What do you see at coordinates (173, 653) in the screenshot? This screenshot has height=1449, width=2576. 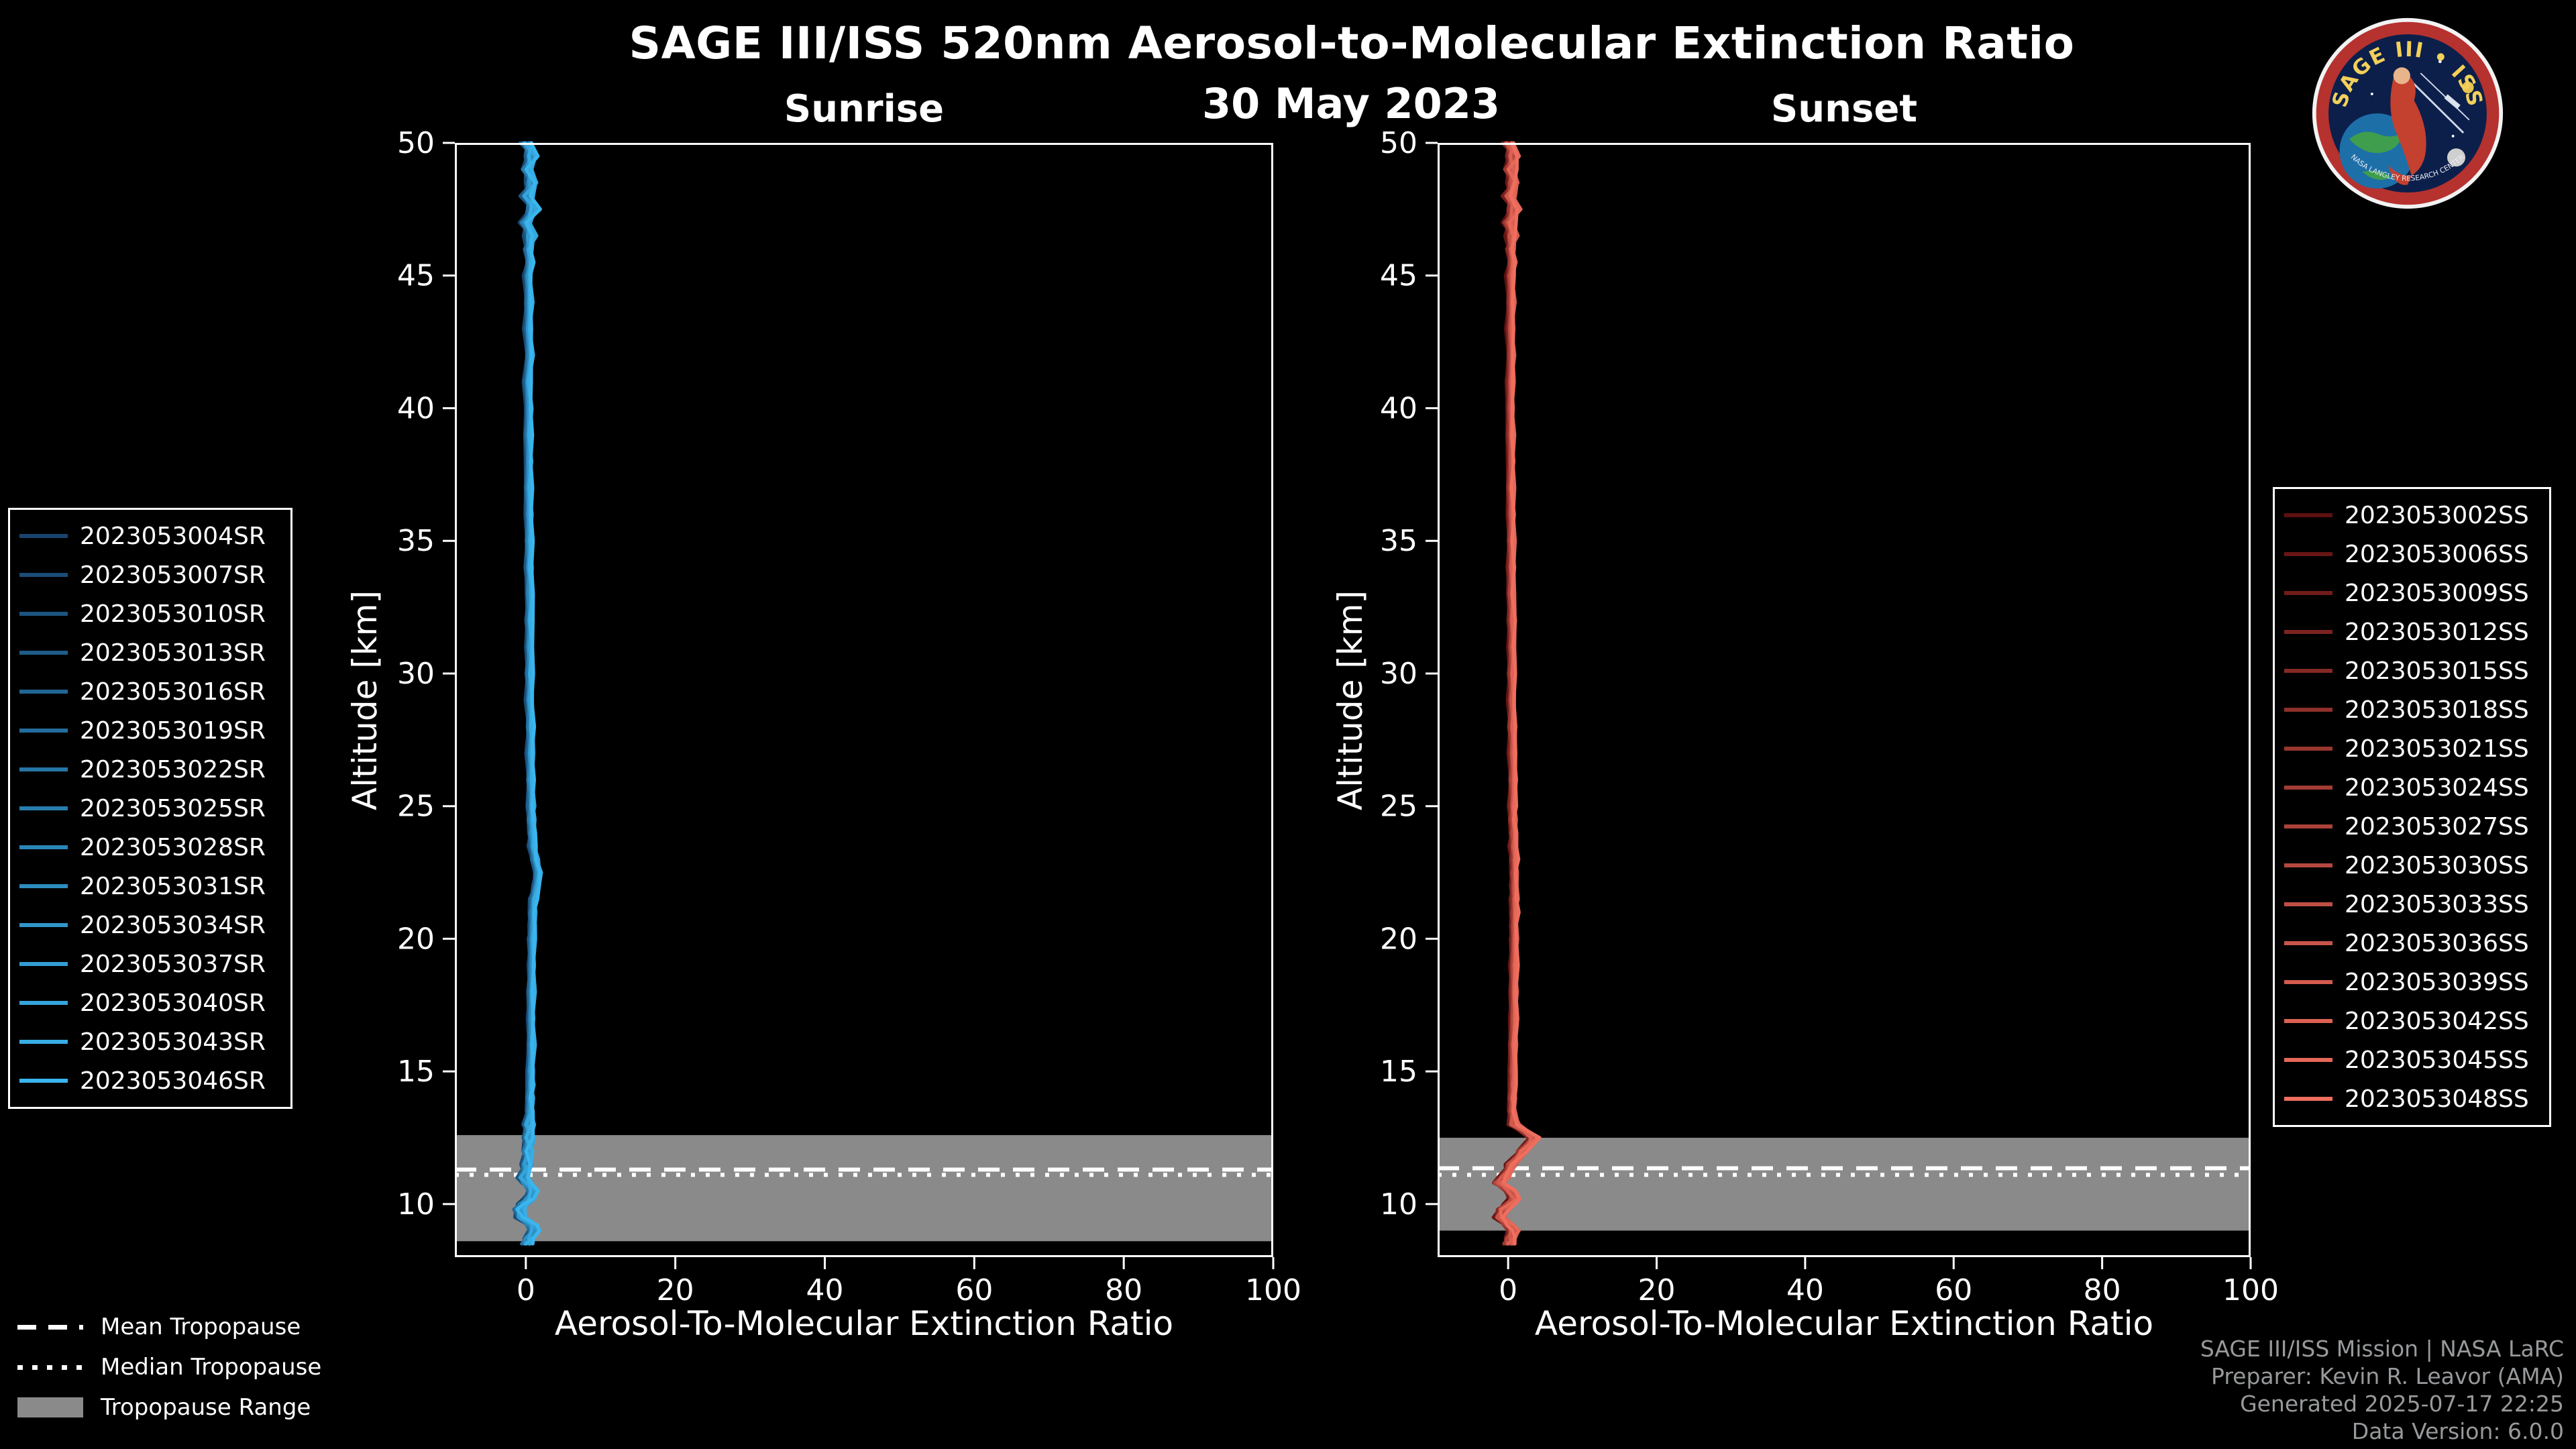 I see `legend-label: 2023053013SR` at bounding box center [173, 653].